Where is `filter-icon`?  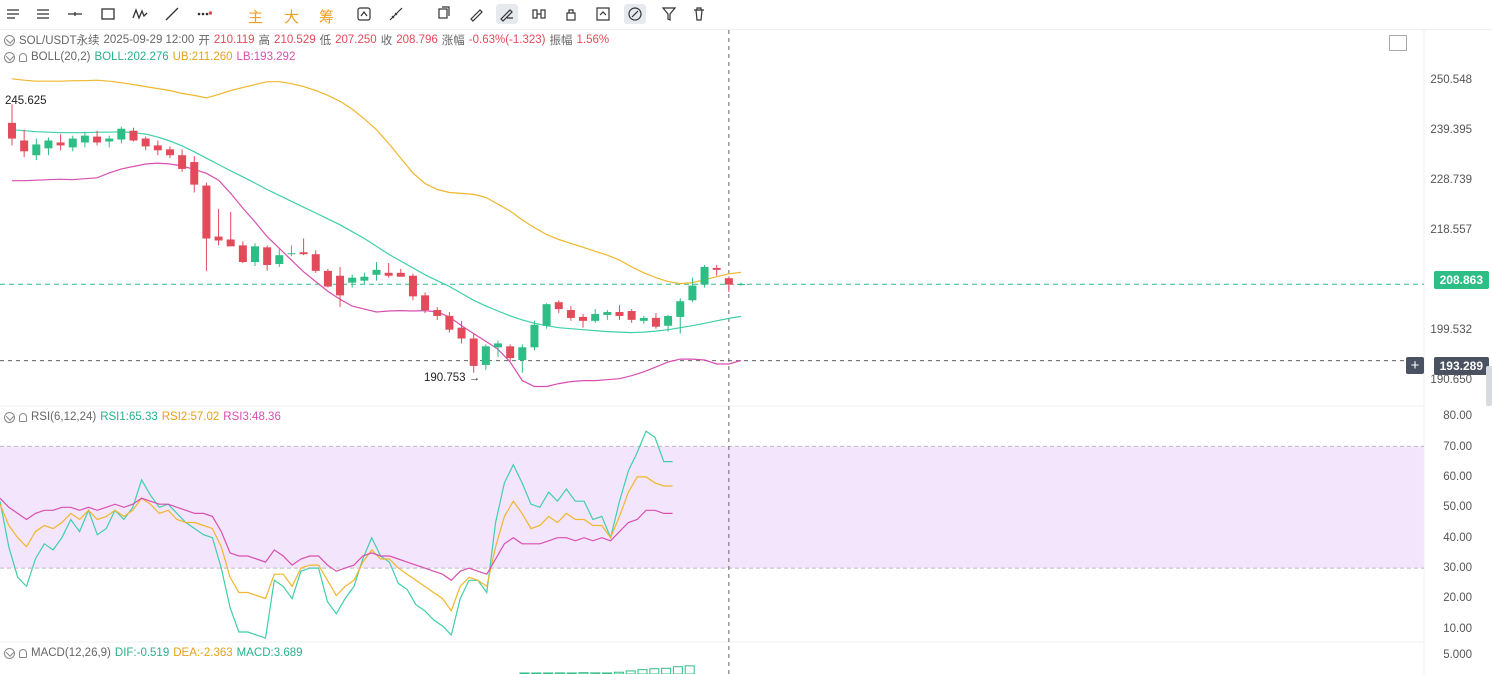
filter-icon is located at coordinates (669, 14).